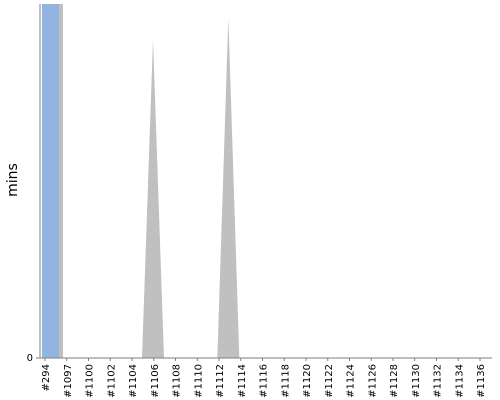 The image size is (500, 400). What do you see at coordinates (372, 381) in the screenshot?
I see `x-tick-label: #1126` at bounding box center [372, 381].